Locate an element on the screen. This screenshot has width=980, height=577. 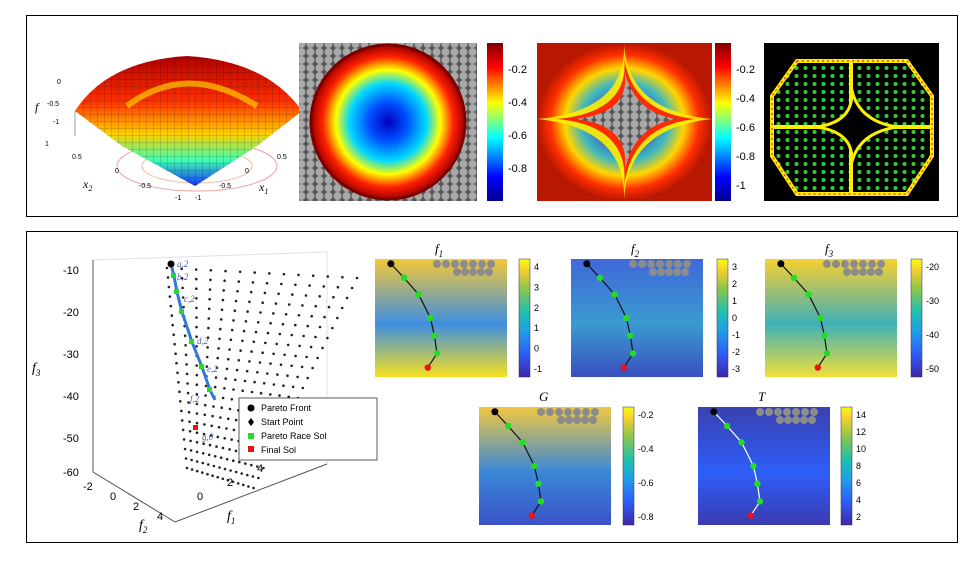
colorbar-2: -0.2 -0.4 -0.6 -0.8 -1 is located at coordinates (735, 122).